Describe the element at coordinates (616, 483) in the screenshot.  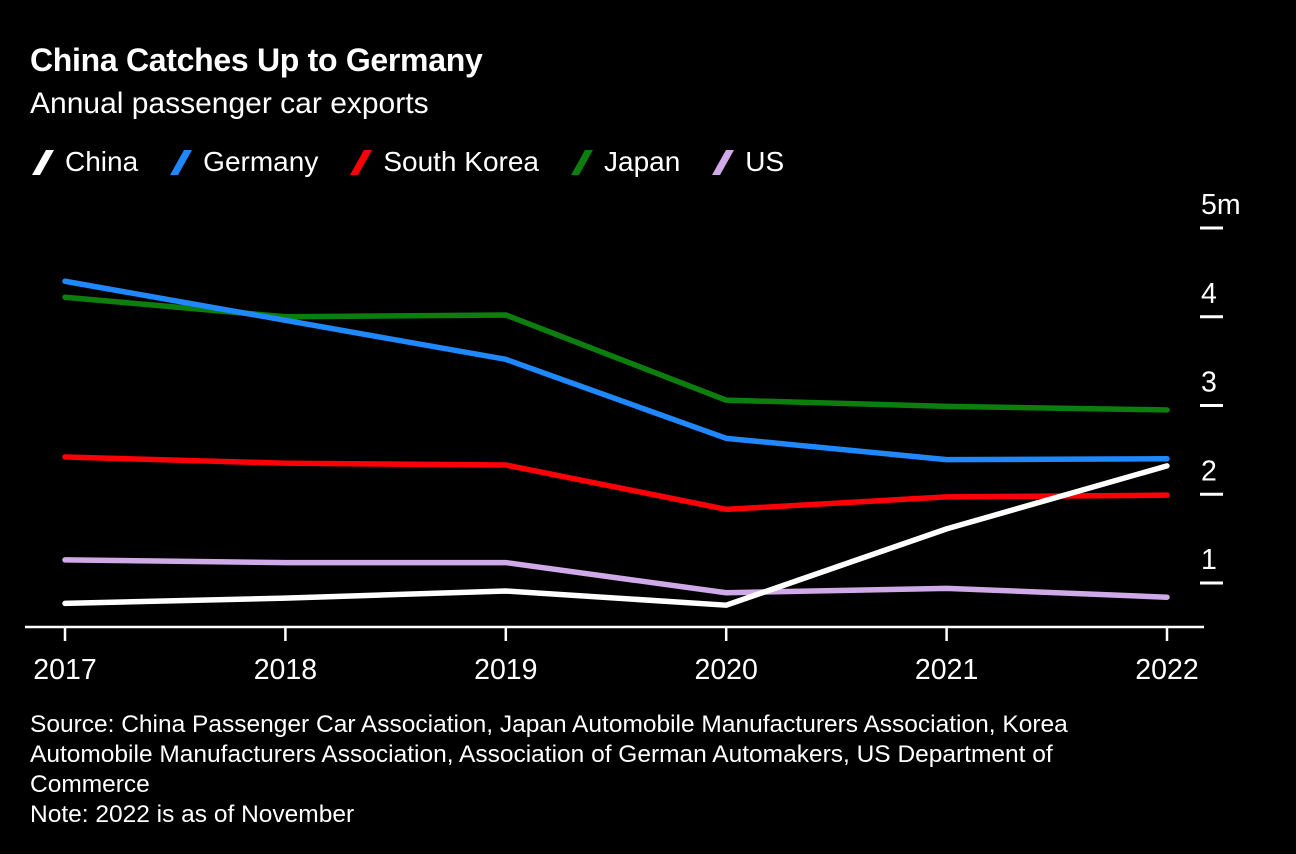
I see `series-line-south-korea` at that location.